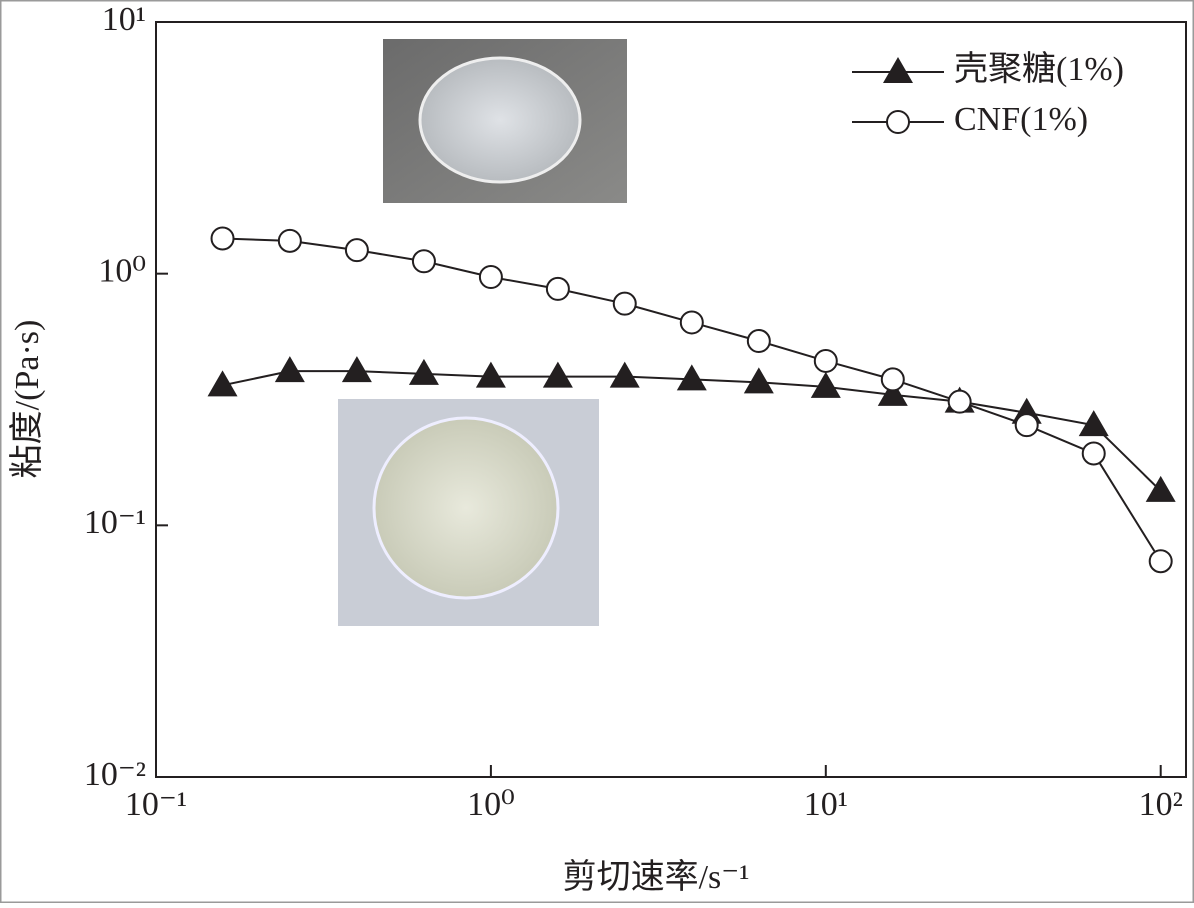 Image resolution: width=1194 pixels, height=908 pixels. What do you see at coordinates (115, 774) in the screenshot?
I see `y-tick-label: 10⁻²` at bounding box center [115, 774].